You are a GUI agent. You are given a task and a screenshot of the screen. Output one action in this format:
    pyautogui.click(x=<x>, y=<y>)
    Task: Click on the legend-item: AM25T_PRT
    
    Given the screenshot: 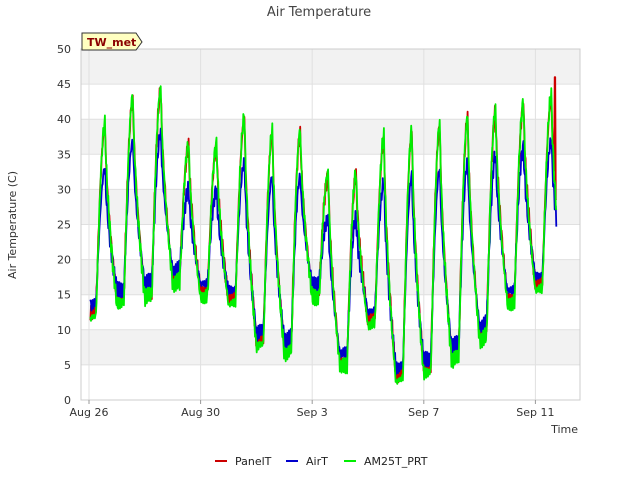 What is the action you would take?
    pyautogui.click(x=386, y=461)
    